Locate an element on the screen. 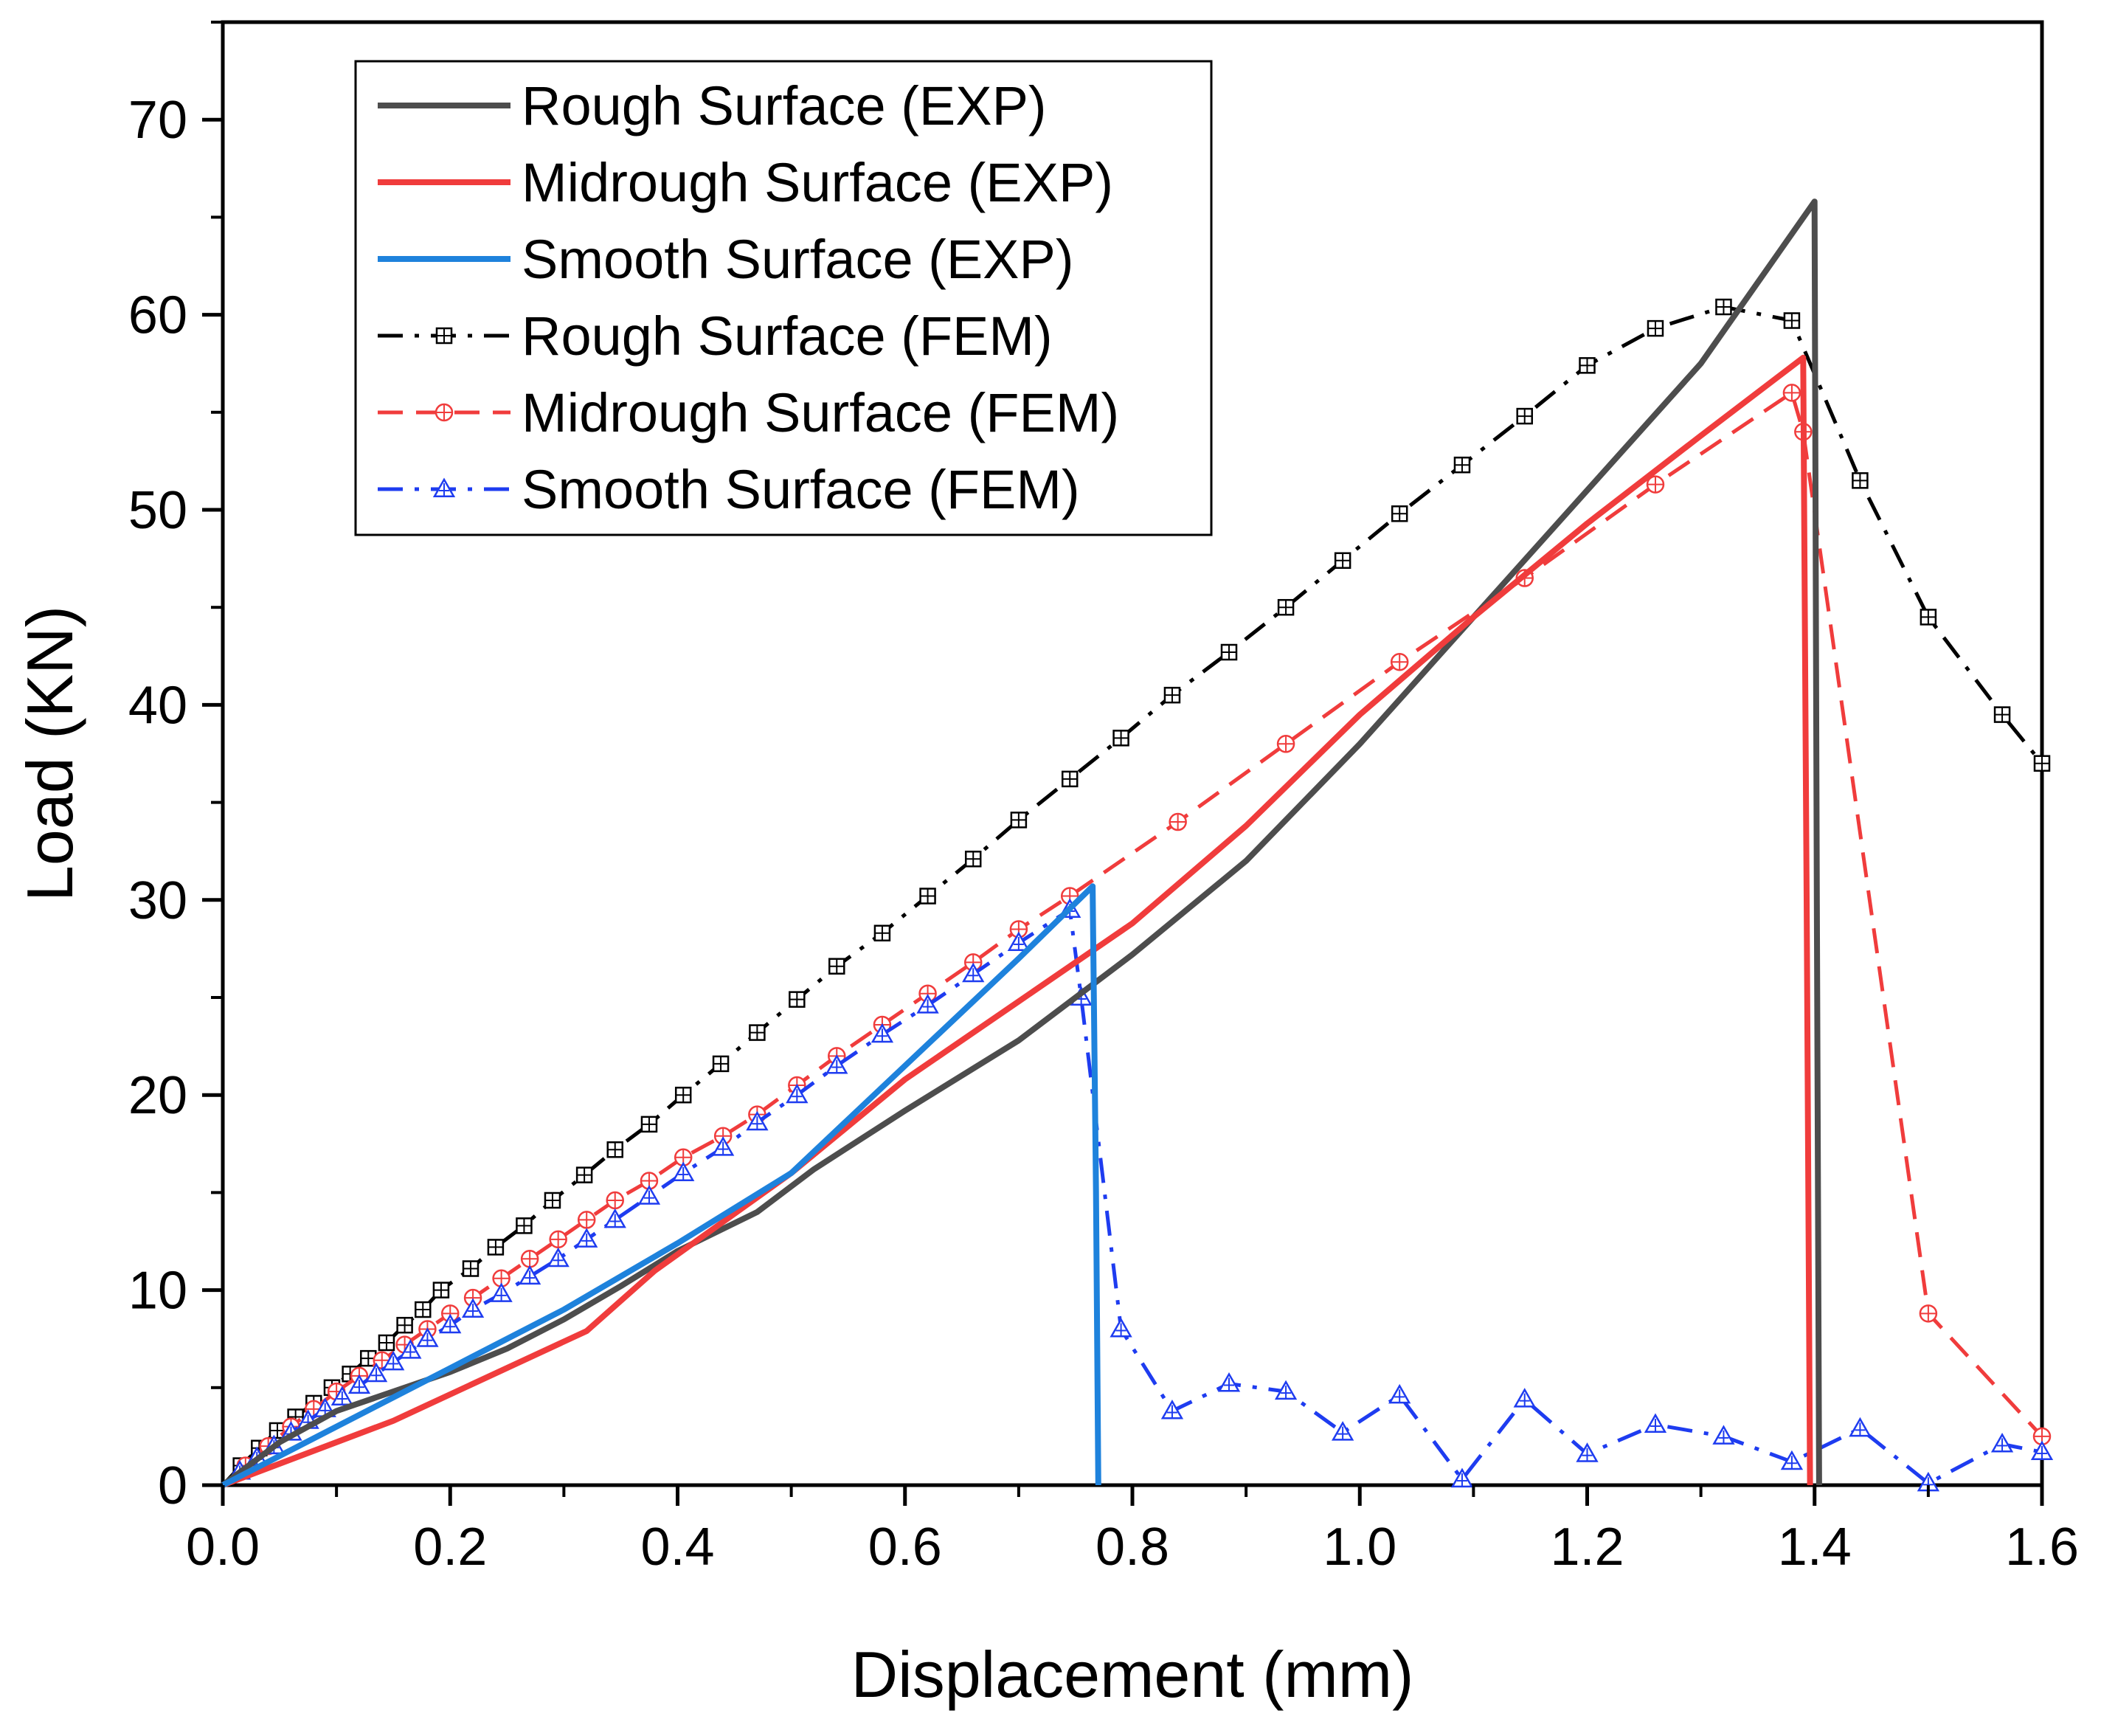  x-axis: 0.0 0.2 0.4 0.6 0.8 1.0 1.2 1.4 1.6 is located at coordinates (1132, 1531).